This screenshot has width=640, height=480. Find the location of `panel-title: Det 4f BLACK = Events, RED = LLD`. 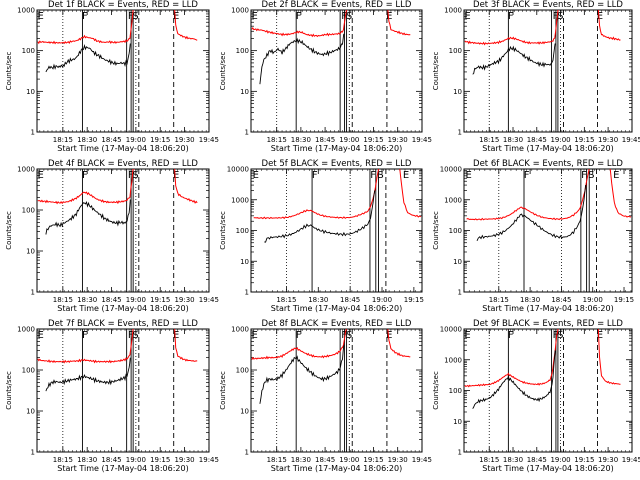

panel-title: Det 4f BLACK = Events, RED = LLD is located at coordinates (123, 164).